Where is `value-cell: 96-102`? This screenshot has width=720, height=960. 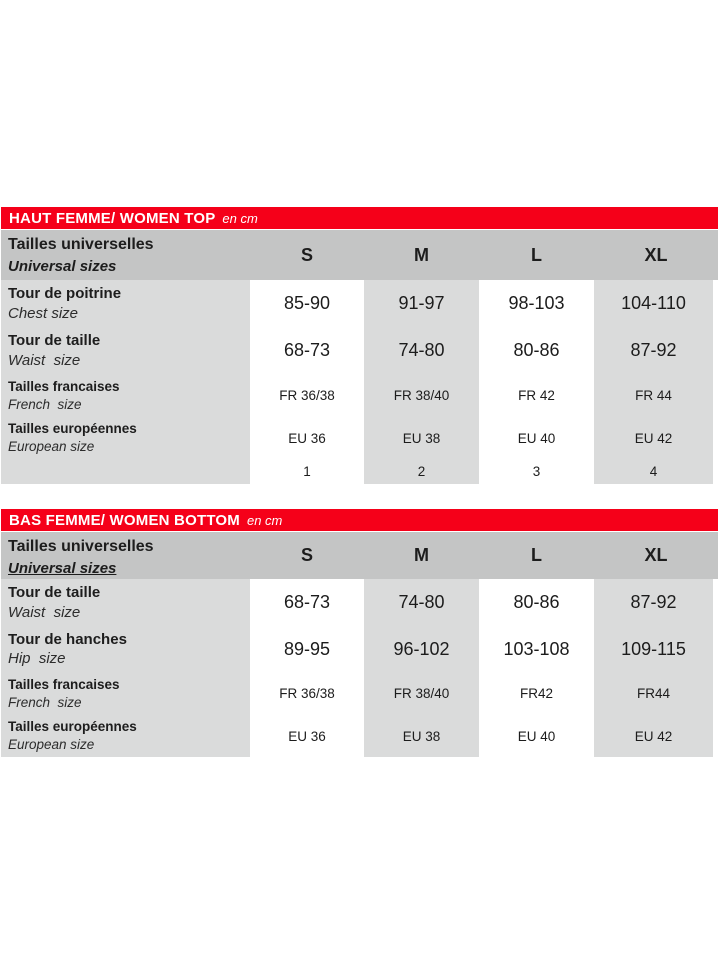
value-cell: 96-102 is located at coordinates (421, 649).